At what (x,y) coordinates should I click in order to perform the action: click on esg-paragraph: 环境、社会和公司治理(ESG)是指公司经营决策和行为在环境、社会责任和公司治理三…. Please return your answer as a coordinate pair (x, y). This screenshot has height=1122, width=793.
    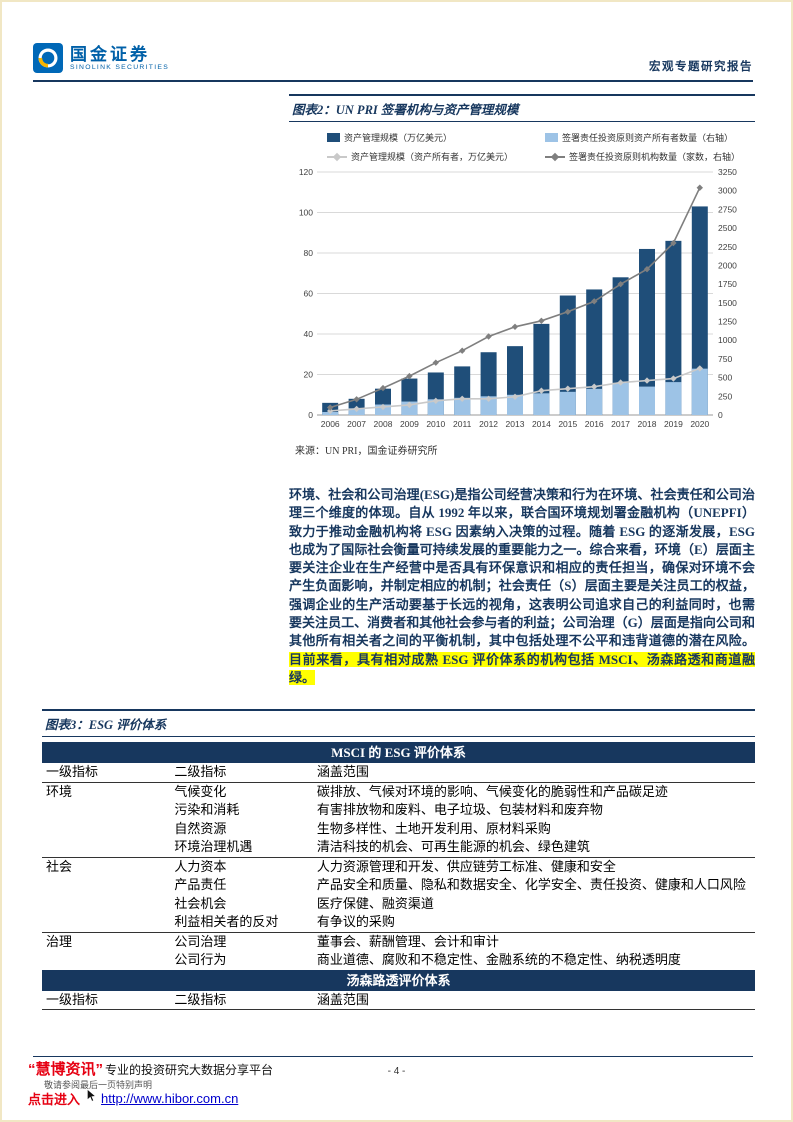
    Looking at the image, I should click on (522, 586).